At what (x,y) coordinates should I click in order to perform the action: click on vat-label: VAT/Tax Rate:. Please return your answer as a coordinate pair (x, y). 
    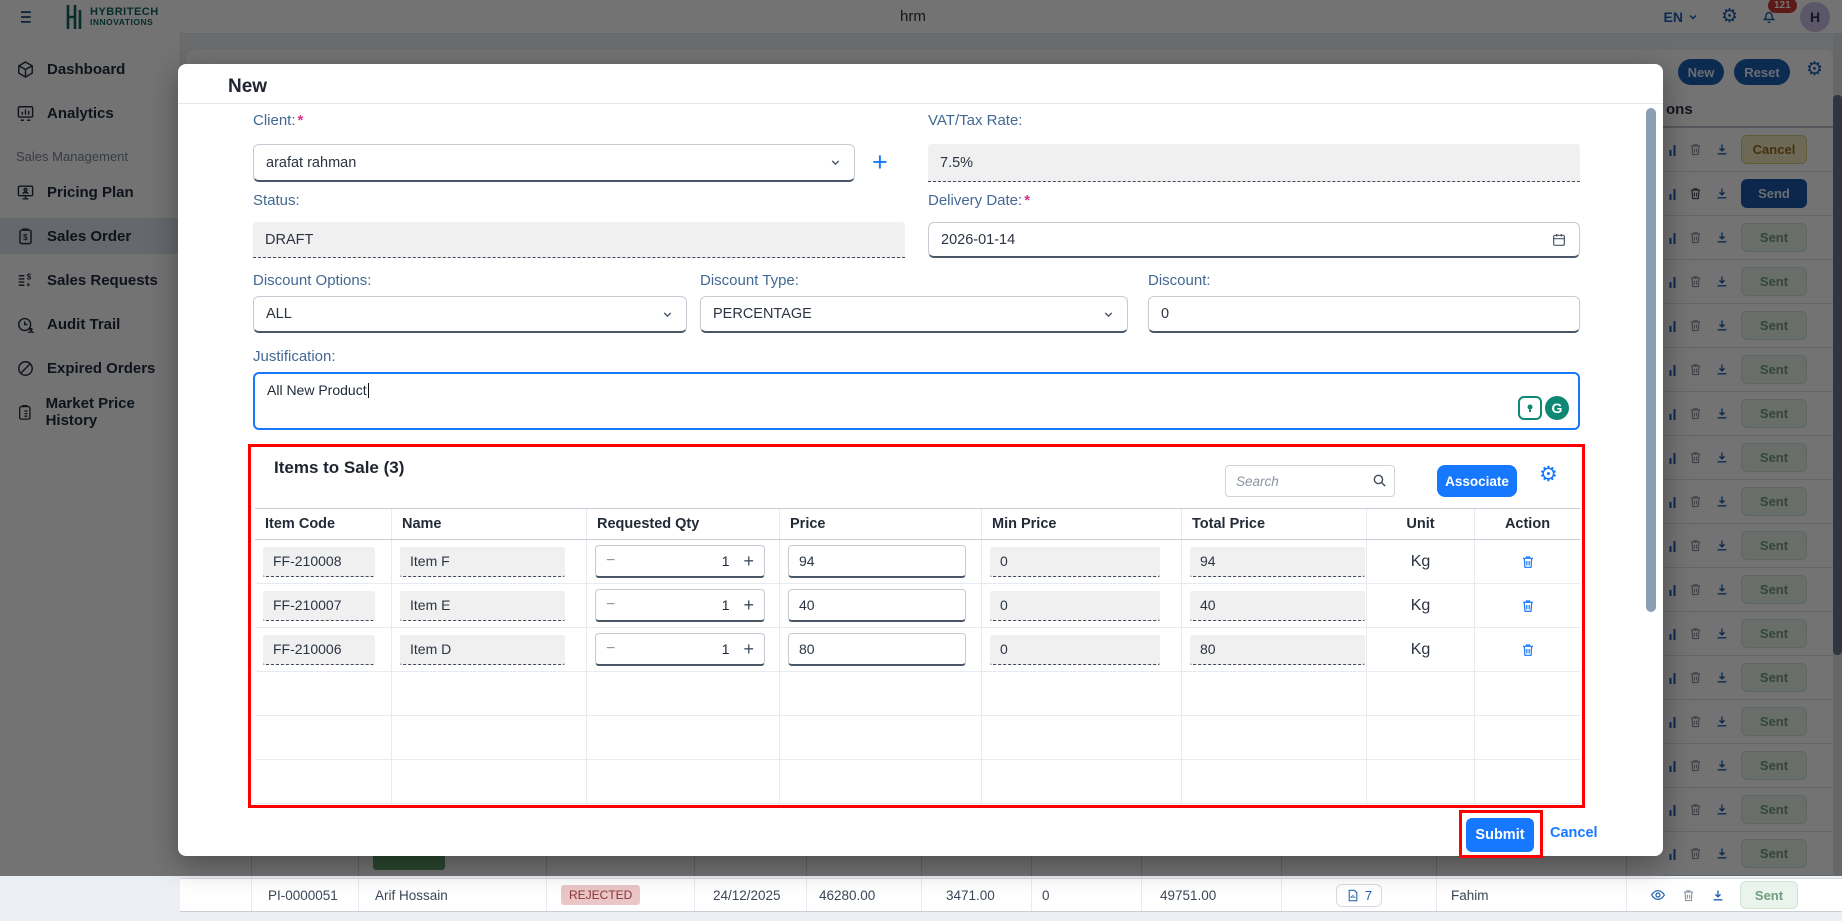
    Looking at the image, I should click on (975, 120).